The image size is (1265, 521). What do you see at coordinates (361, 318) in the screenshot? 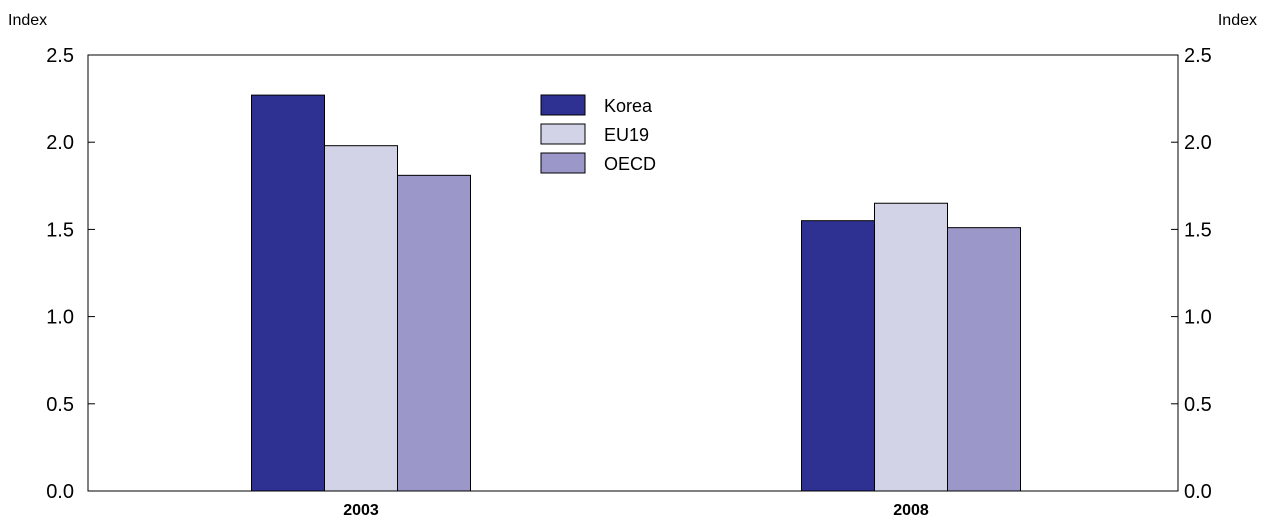
I see `bar-eu19-2003` at bounding box center [361, 318].